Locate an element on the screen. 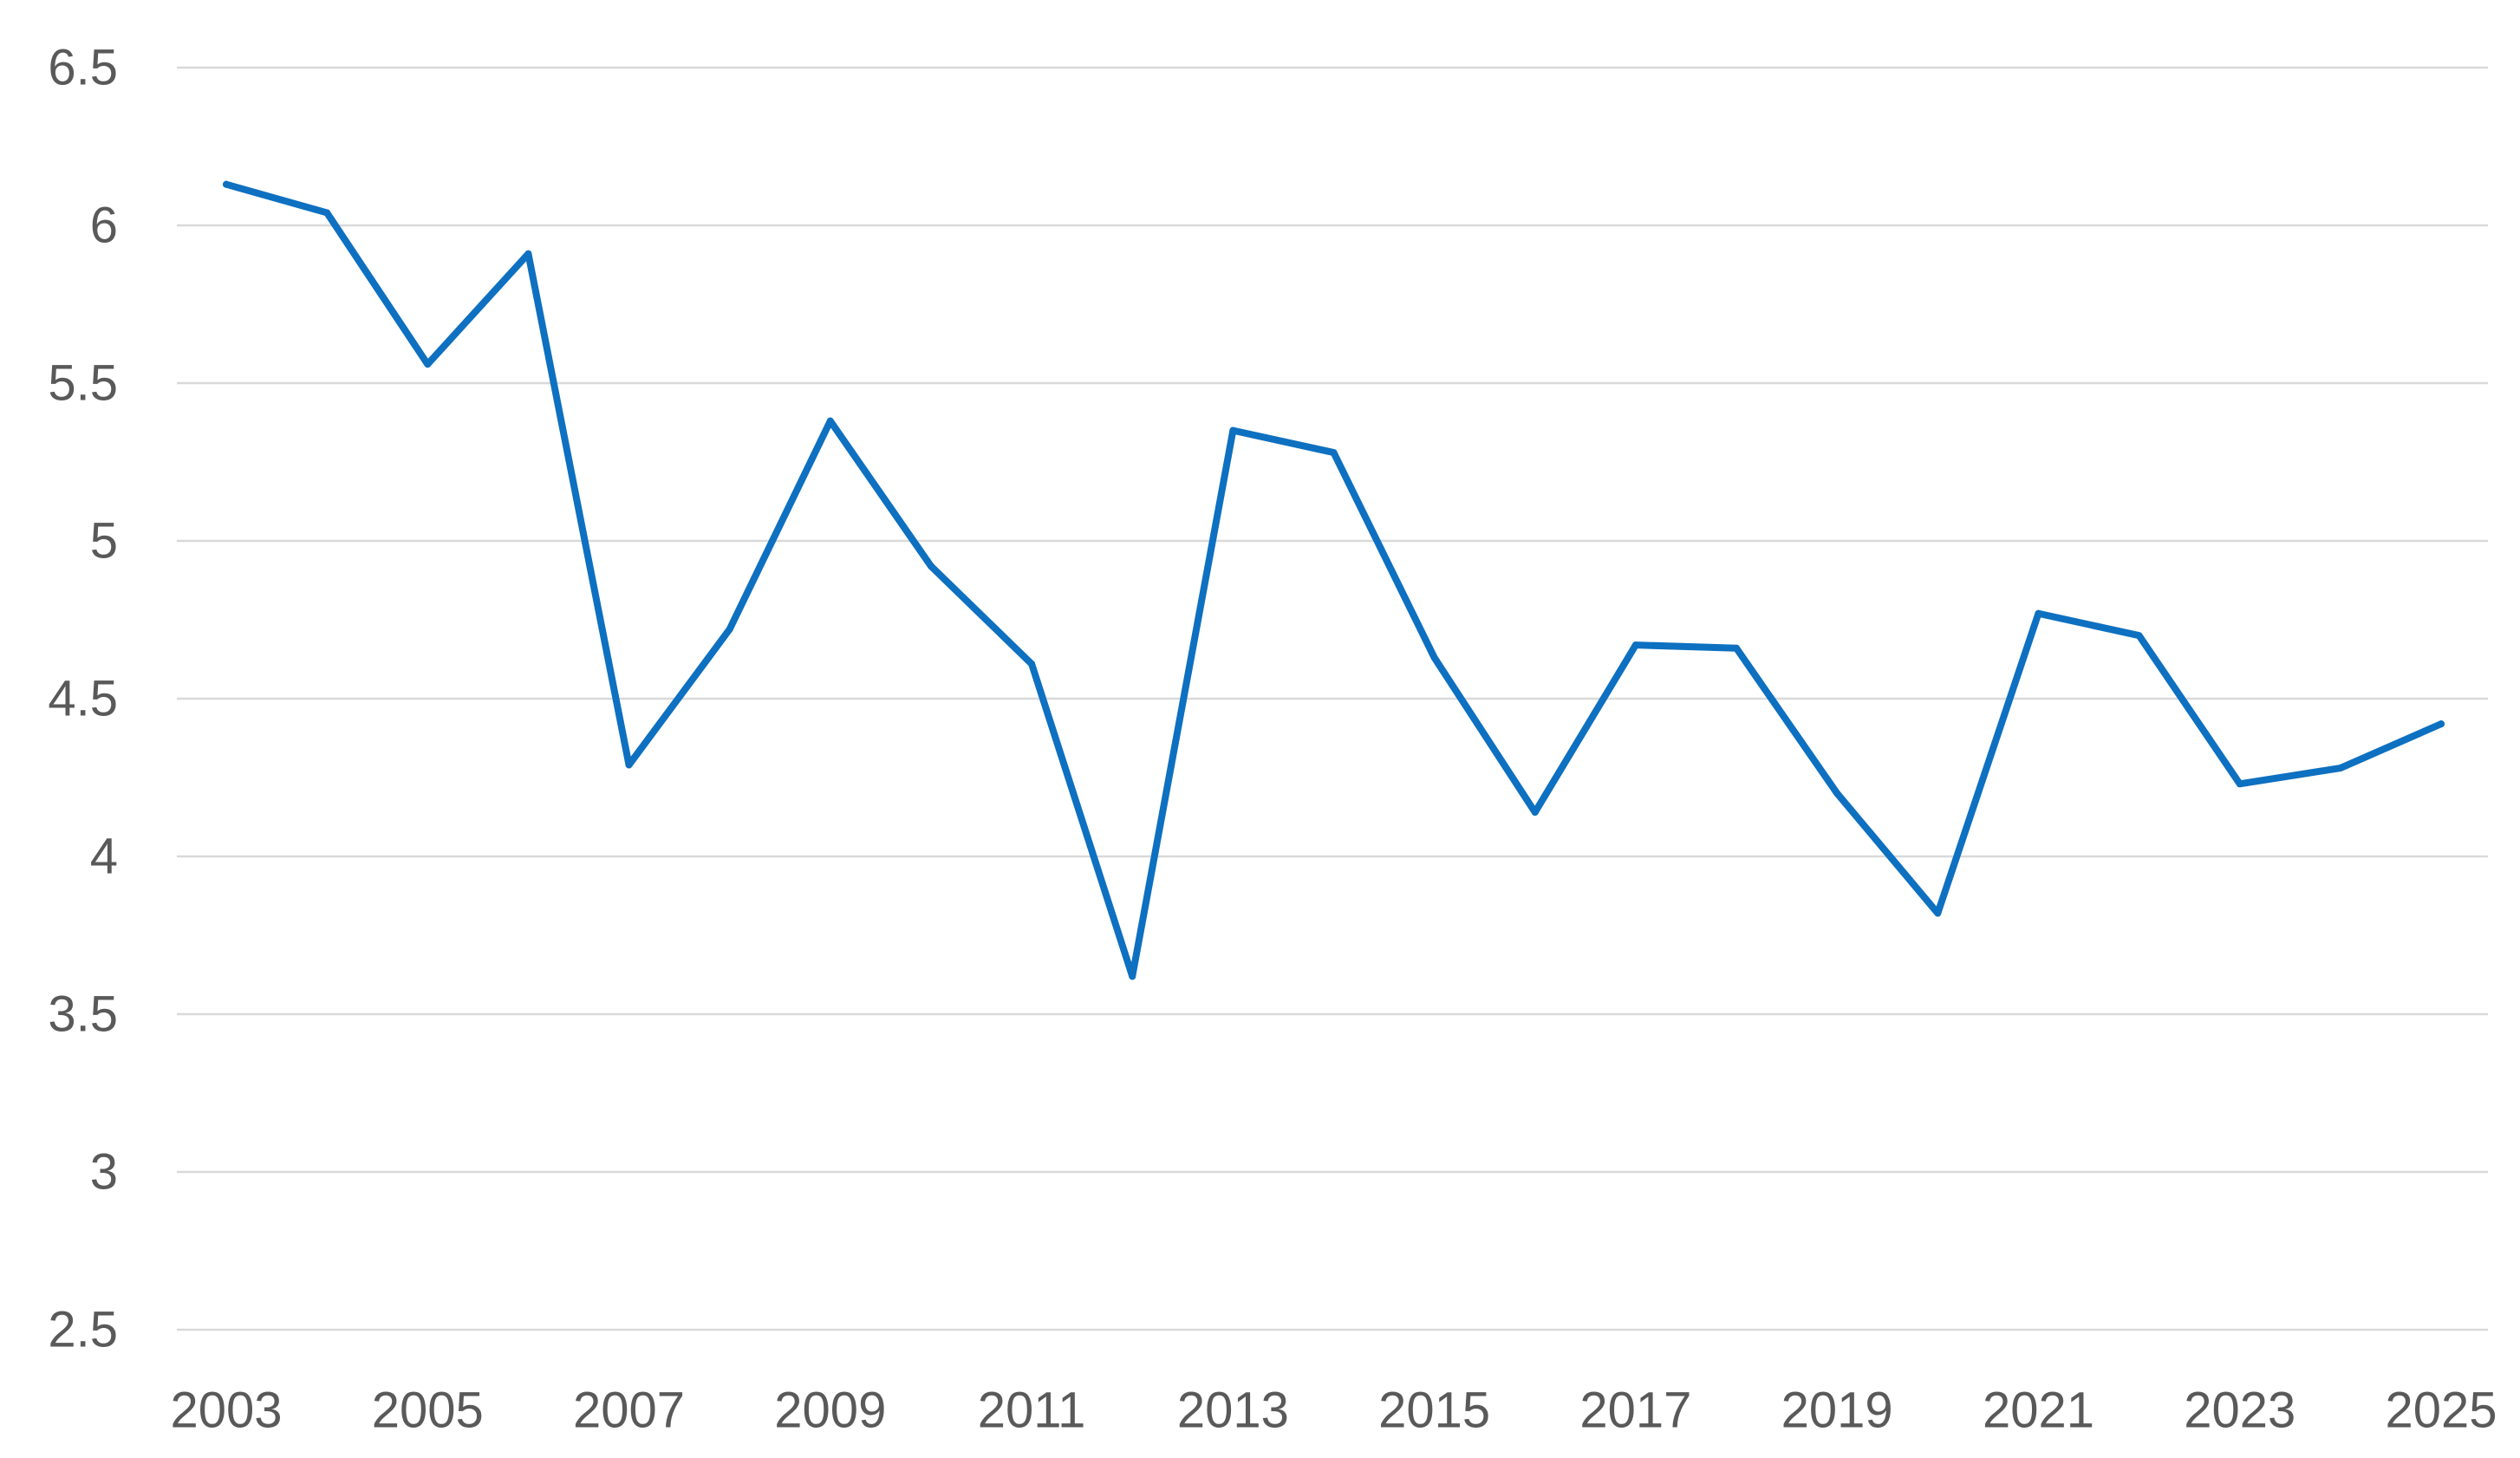 This screenshot has height=1458, width=2520. x-tick-label: 2025 is located at coordinates (2441, 1411).